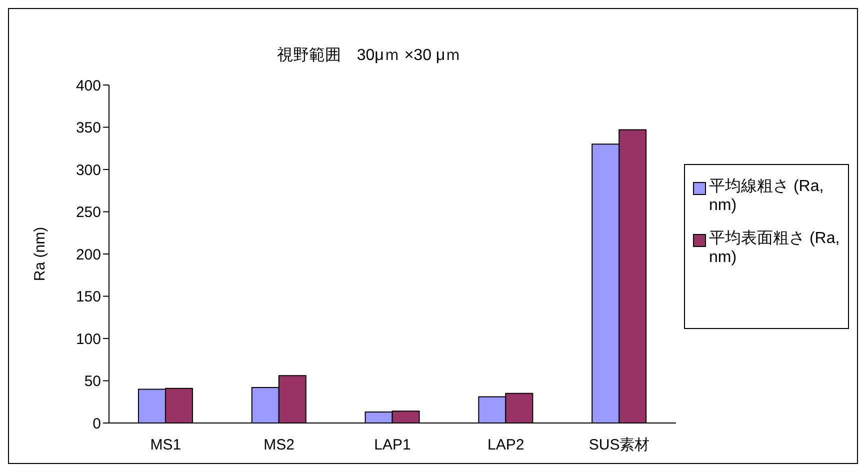 The height and width of the screenshot is (472, 864). What do you see at coordinates (88, 255) in the screenshot?
I see `y-tick-label: 200` at bounding box center [88, 255].